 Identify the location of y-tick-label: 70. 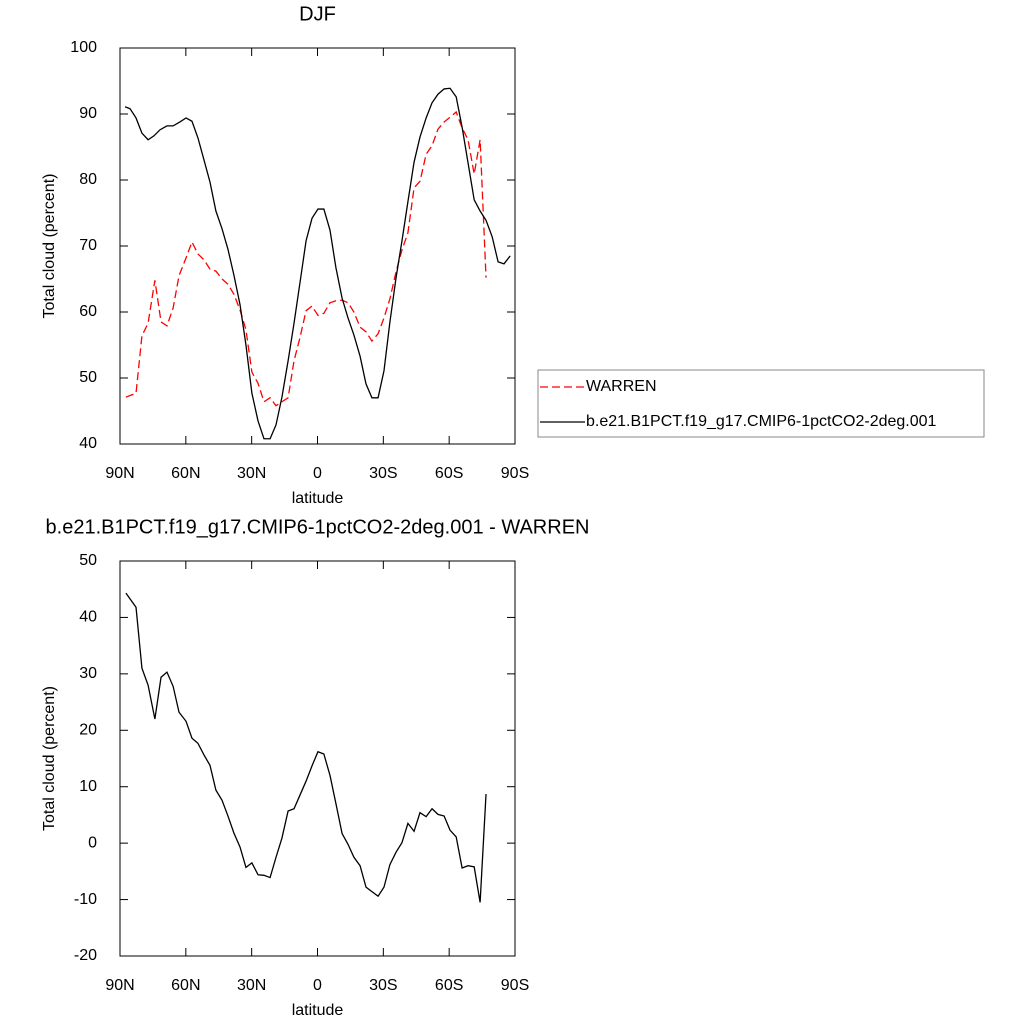
(88, 245).